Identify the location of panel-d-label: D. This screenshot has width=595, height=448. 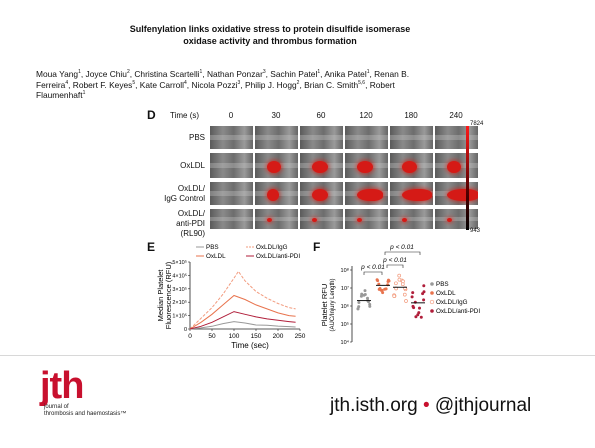
(151, 115).